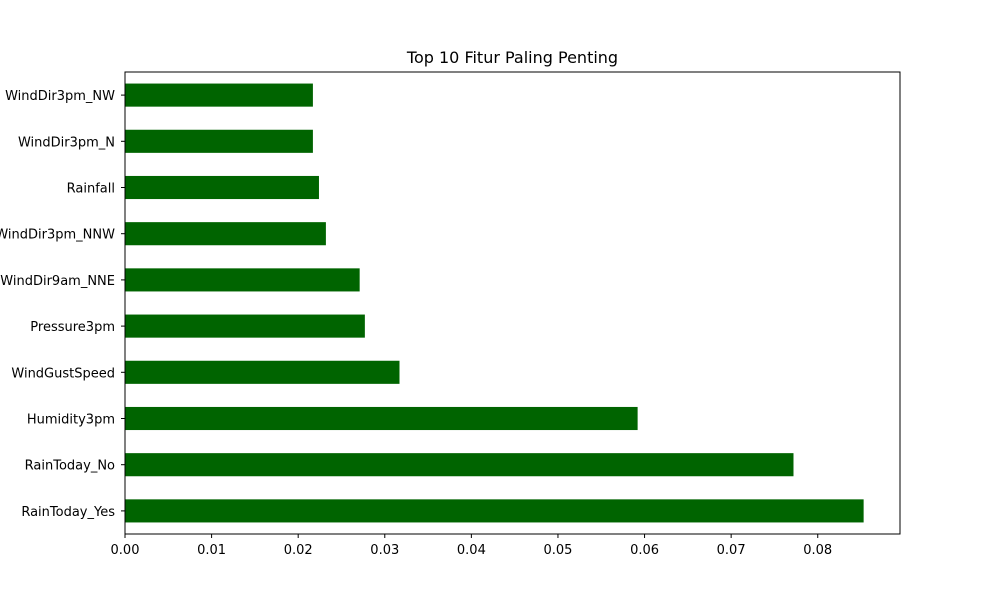 The image size is (1000, 605). Describe the element at coordinates (211, 550) in the screenshot. I see `x-tick-label: 0.01` at that location.